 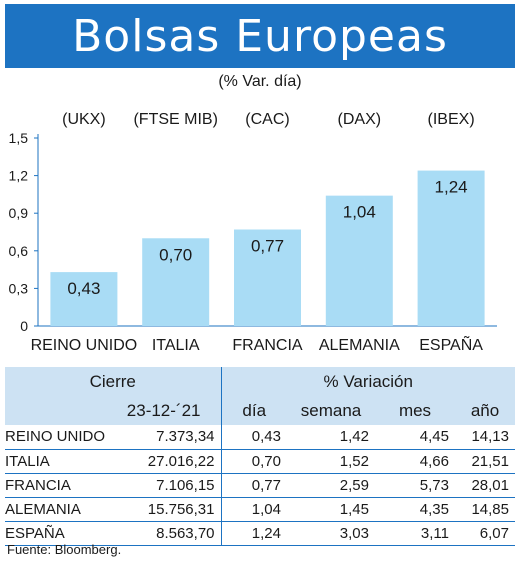 What do you see at coordinates (24, 326) in the screenshot?
I see `y-tick-label: 0` at bounding box center [24, 326].